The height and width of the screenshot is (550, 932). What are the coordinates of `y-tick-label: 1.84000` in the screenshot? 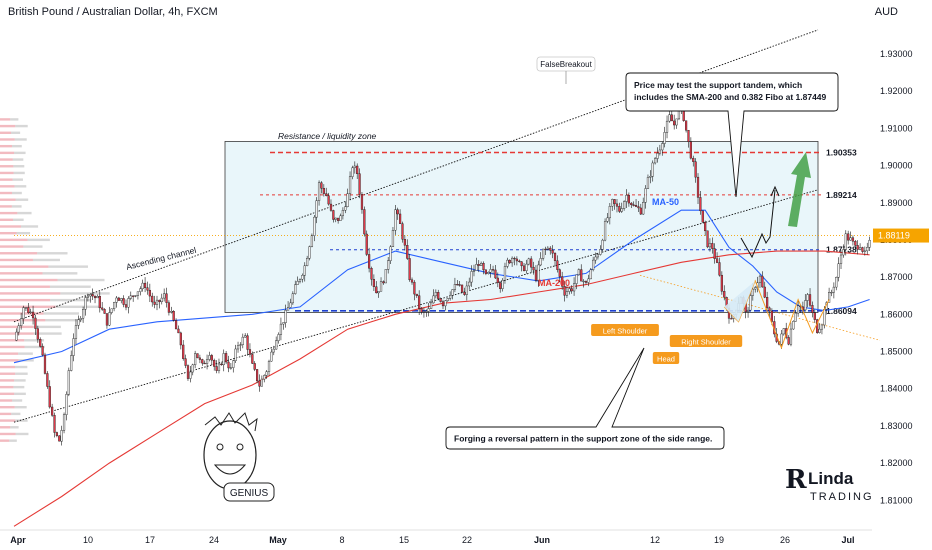 It's located at (896, 389).